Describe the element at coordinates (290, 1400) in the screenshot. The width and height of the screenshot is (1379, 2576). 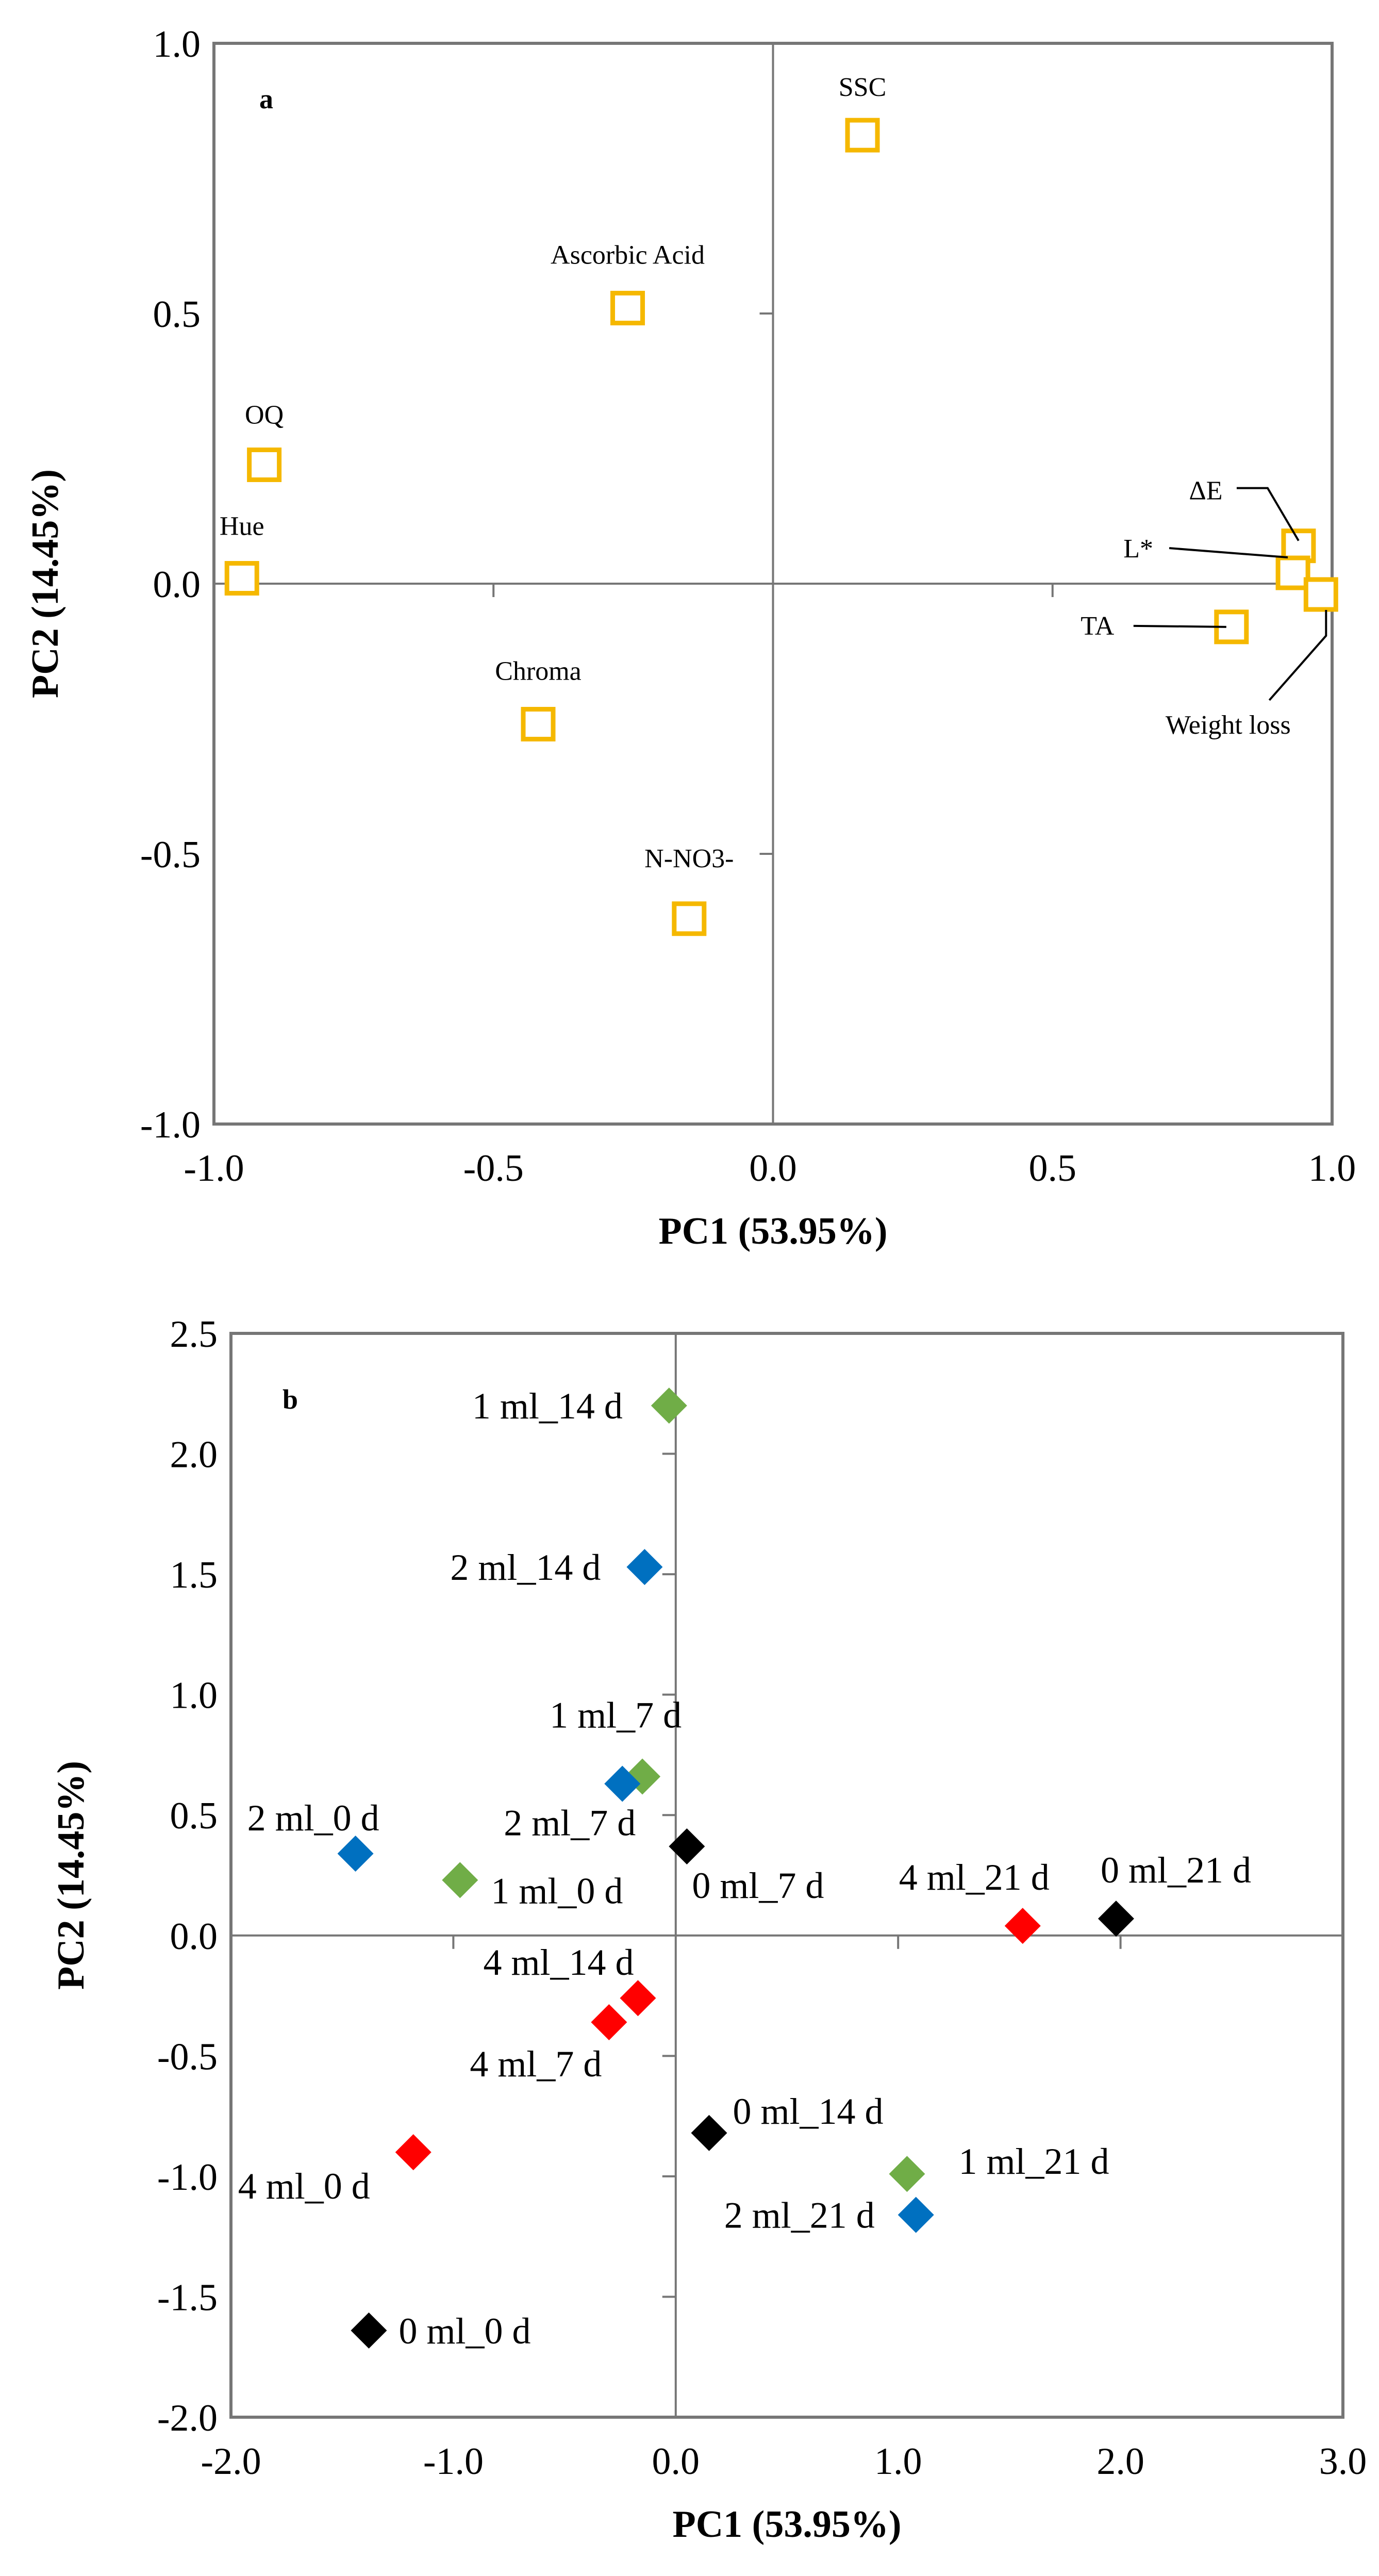
I see `panel-letter: b` at that location.